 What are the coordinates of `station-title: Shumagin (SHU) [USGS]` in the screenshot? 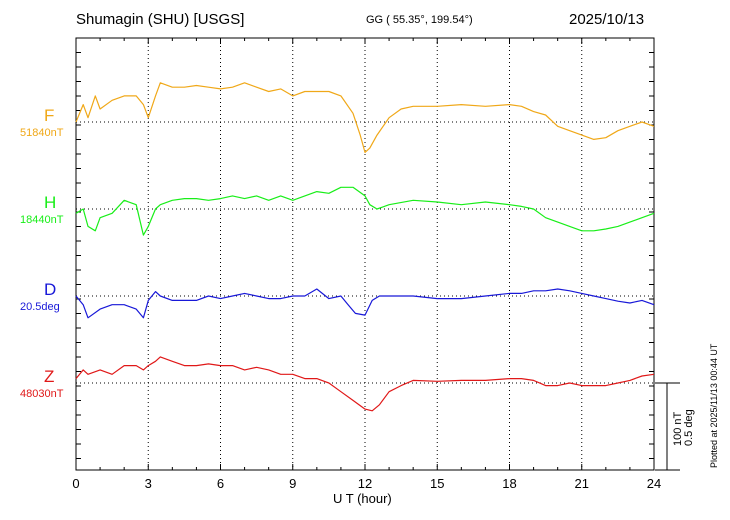 It's located at (160, 19).